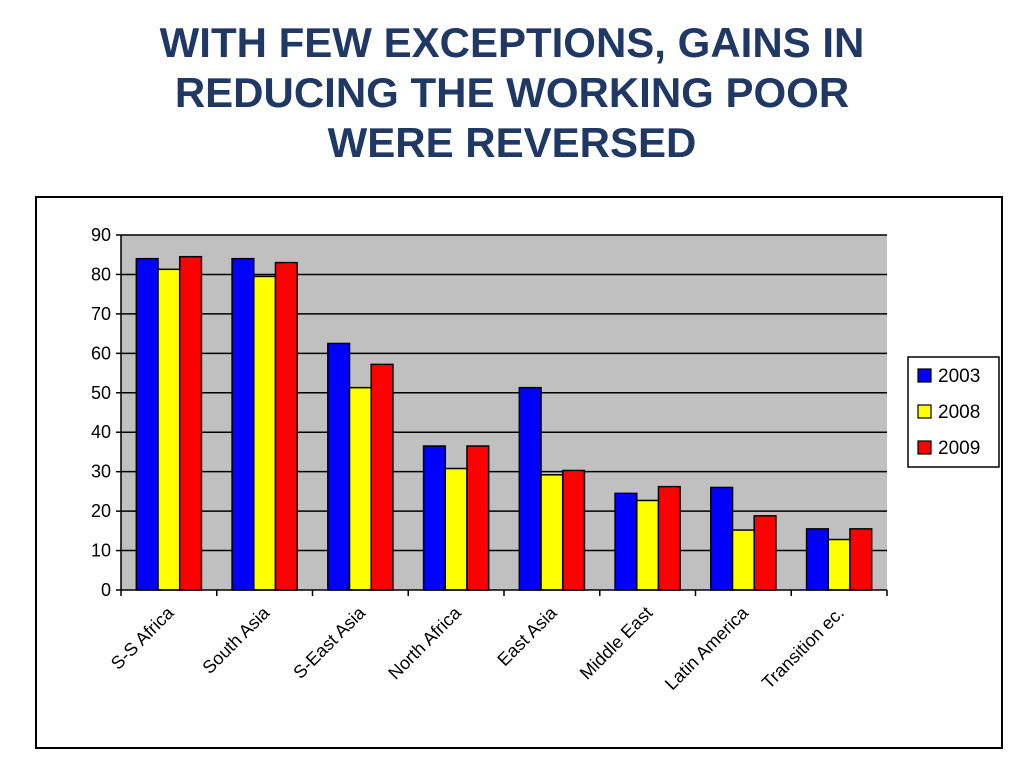  Describe the element at coordinates (924, 375) in the screenshot. I see `legend-swatch-2003` at that location.